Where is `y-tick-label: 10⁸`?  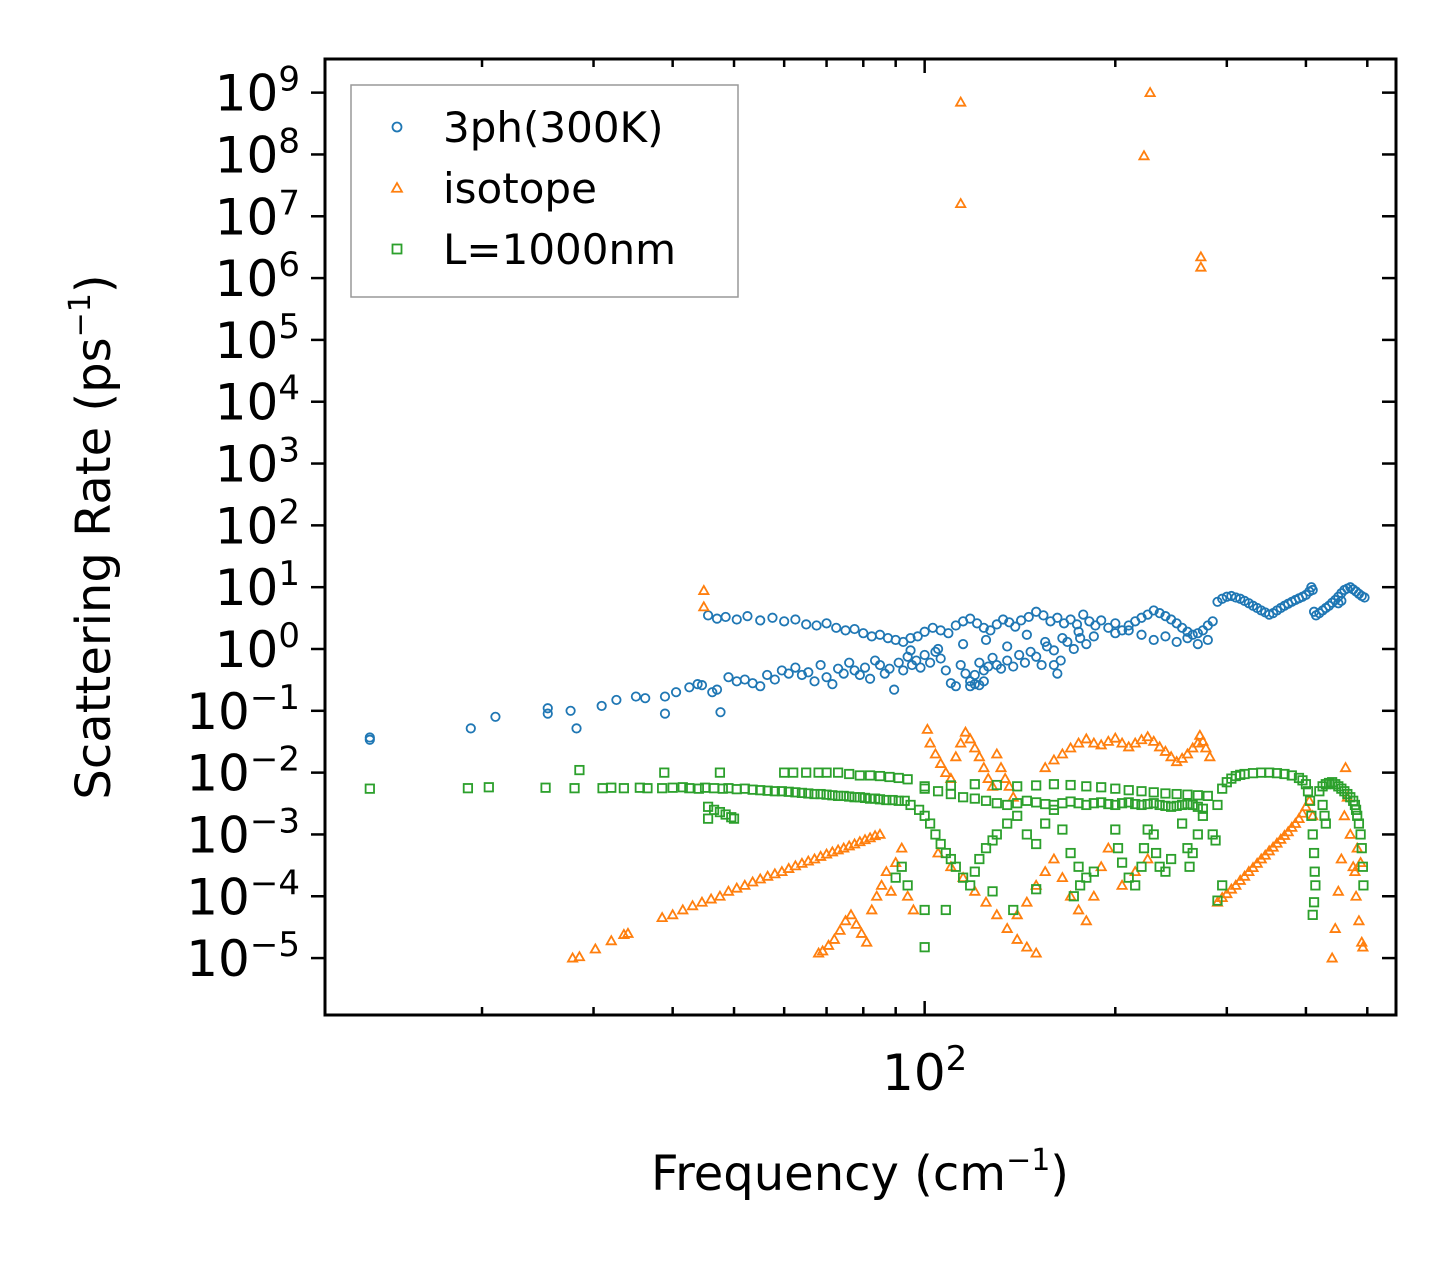 y-tick-label: 10⁸ is located at coordinates (257, 152).